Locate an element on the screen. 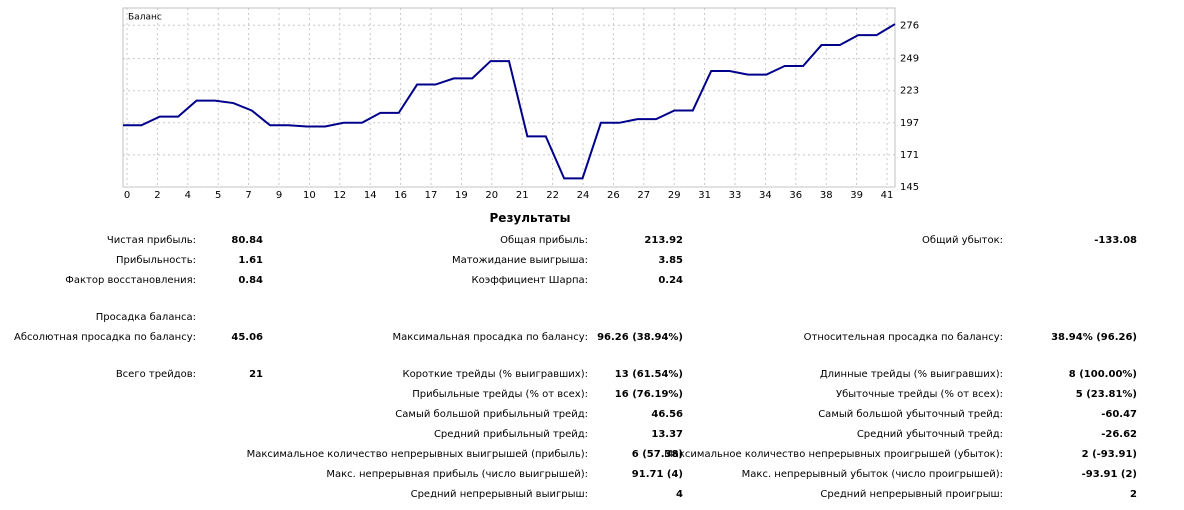  x-tick-label: 26 is located at coordinates (613, 195).